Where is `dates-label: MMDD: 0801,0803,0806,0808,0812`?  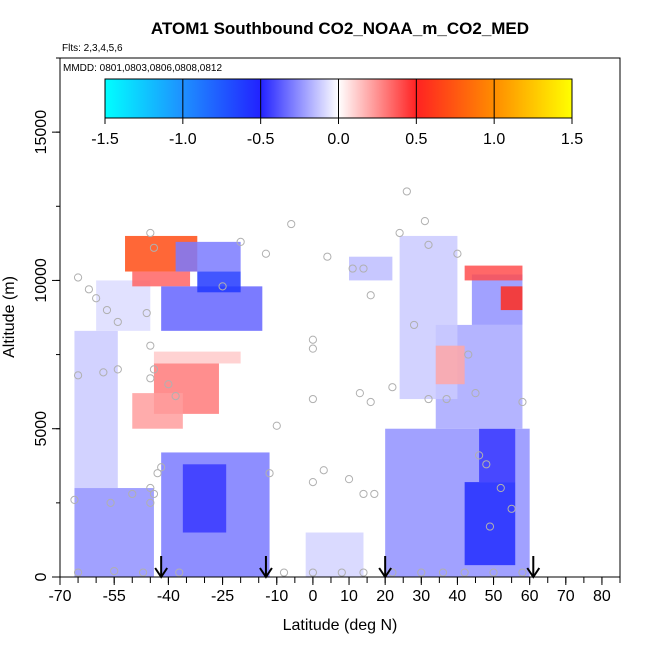 dates-label: MMDD: 0801,0803,0806,0808,0812 is located at coordinates (142, 68).